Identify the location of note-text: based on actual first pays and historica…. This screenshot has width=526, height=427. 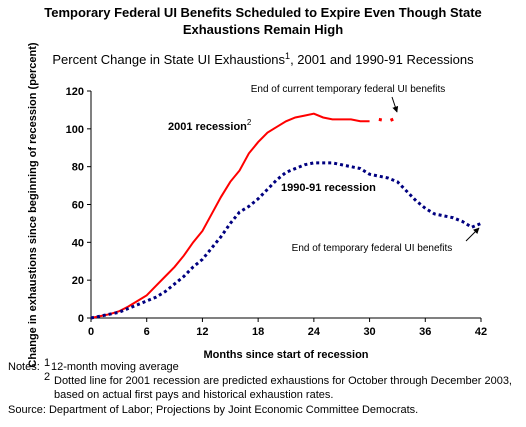
(193, 395).